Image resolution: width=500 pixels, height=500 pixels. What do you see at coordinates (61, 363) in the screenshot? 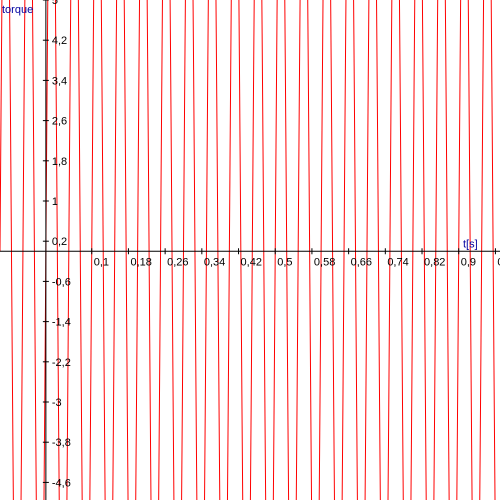
I see `y-tick-label: -2,2` at bounding box center [61, 363].